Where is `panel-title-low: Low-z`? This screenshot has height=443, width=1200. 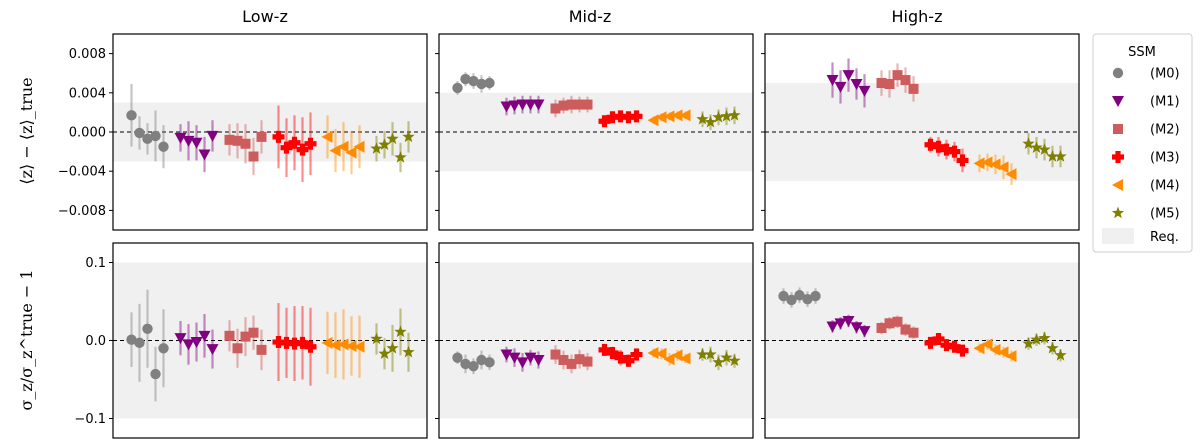 panel-title-low: Low-z is located at coordinates (265, 16).